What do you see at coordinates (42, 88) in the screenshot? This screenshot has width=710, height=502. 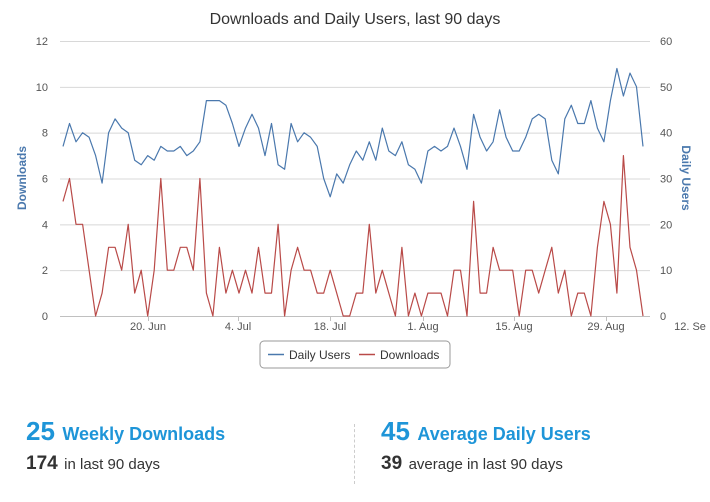 I see `left-tick-label: 10` at bounding box center [42, 88].